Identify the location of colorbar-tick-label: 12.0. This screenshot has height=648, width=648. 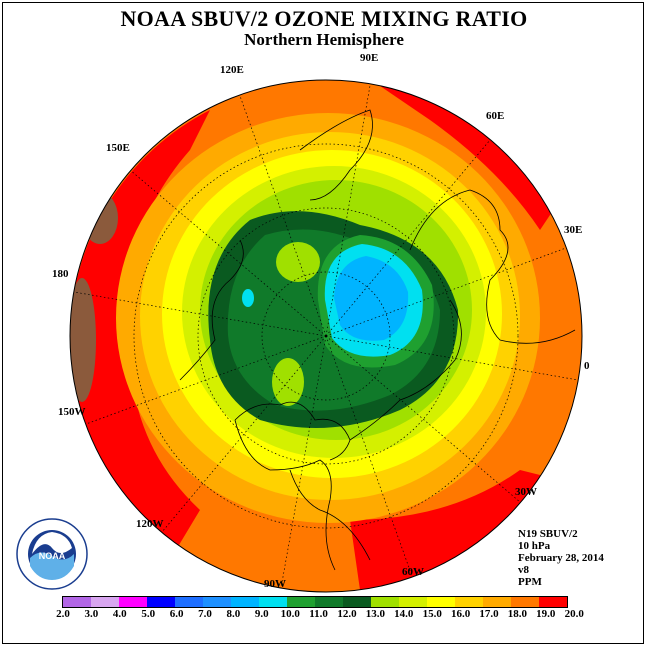
(347, 614).